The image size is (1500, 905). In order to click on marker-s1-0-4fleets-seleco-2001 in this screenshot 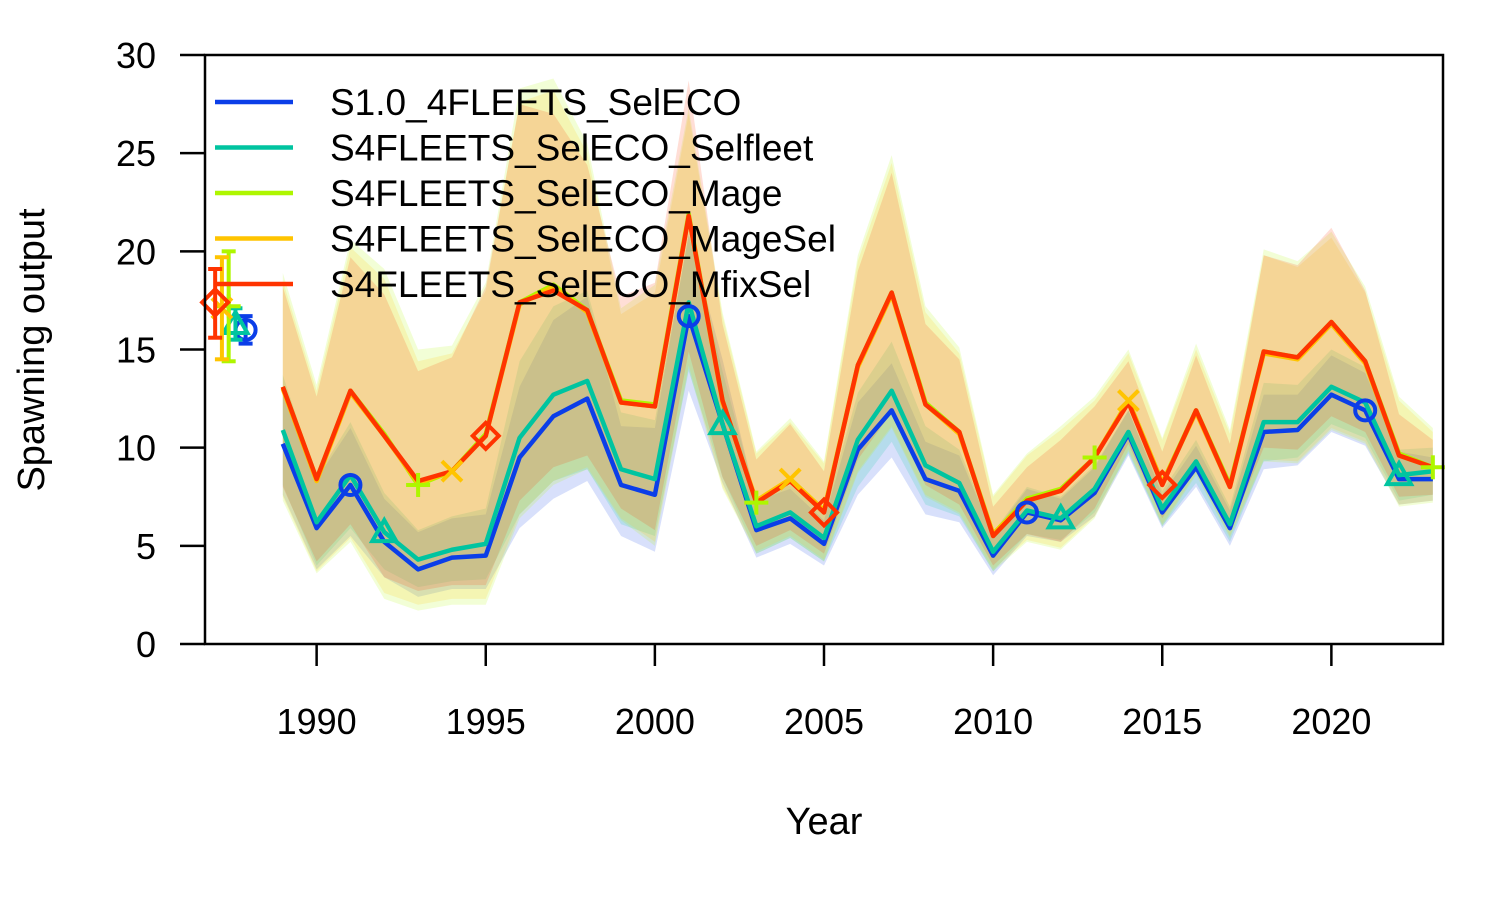, I will do `click(688, 316)`.